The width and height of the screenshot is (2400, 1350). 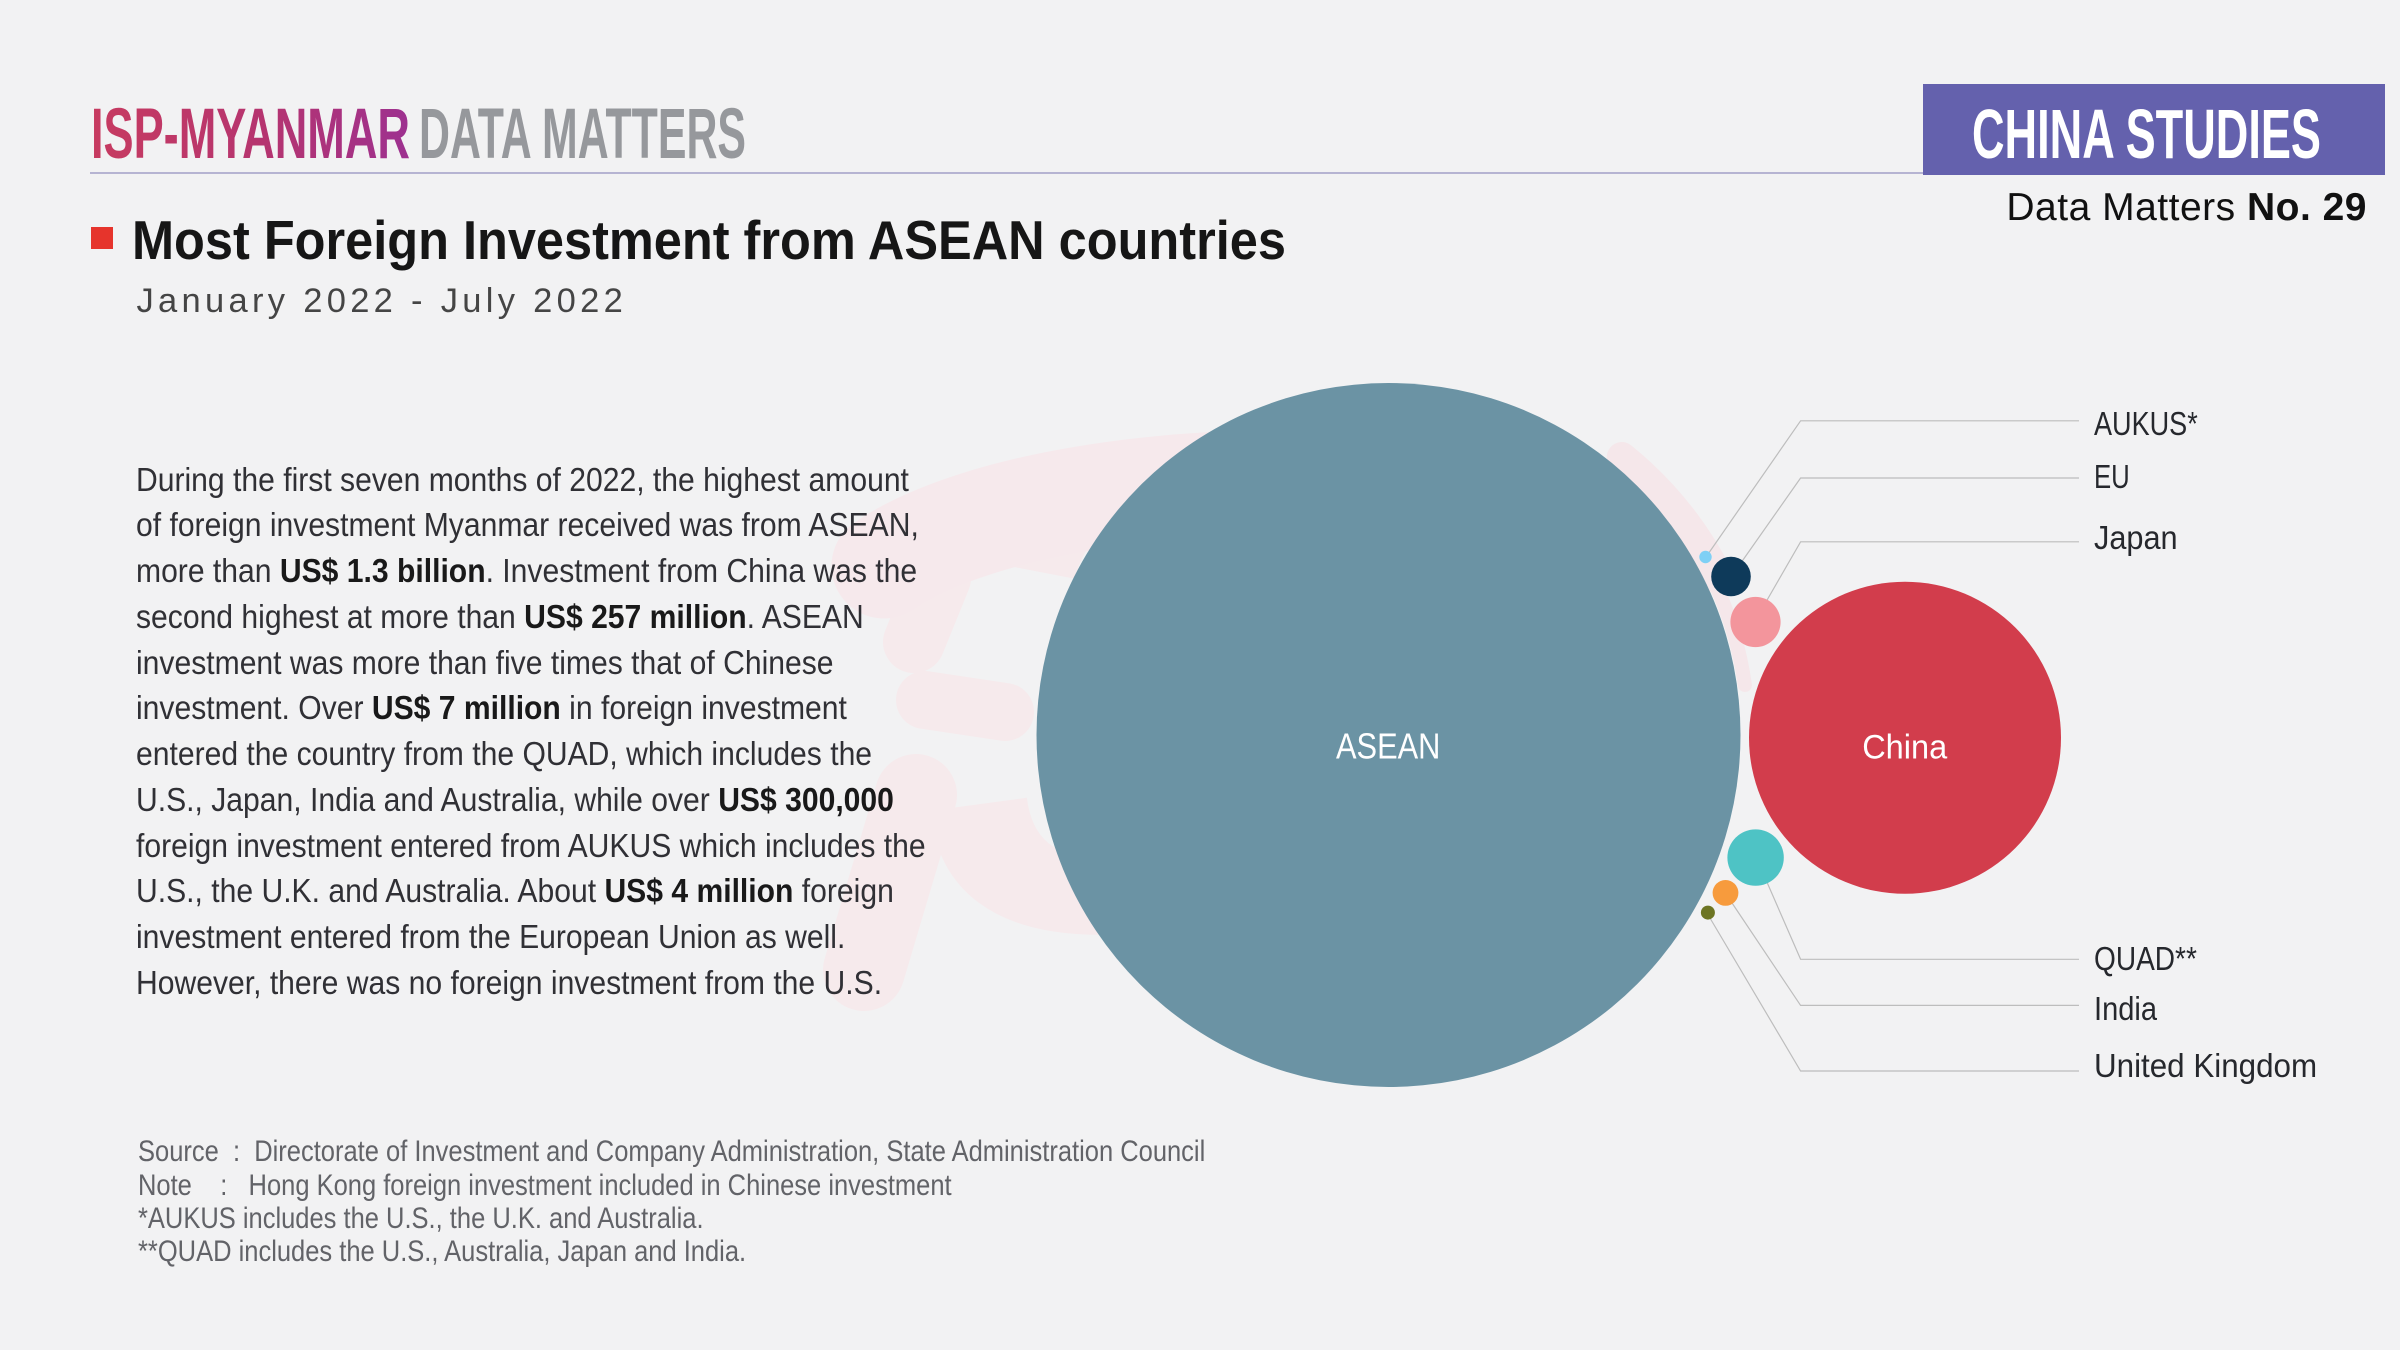 I want to click on svg-text: China, so click(x=1904, y=748).